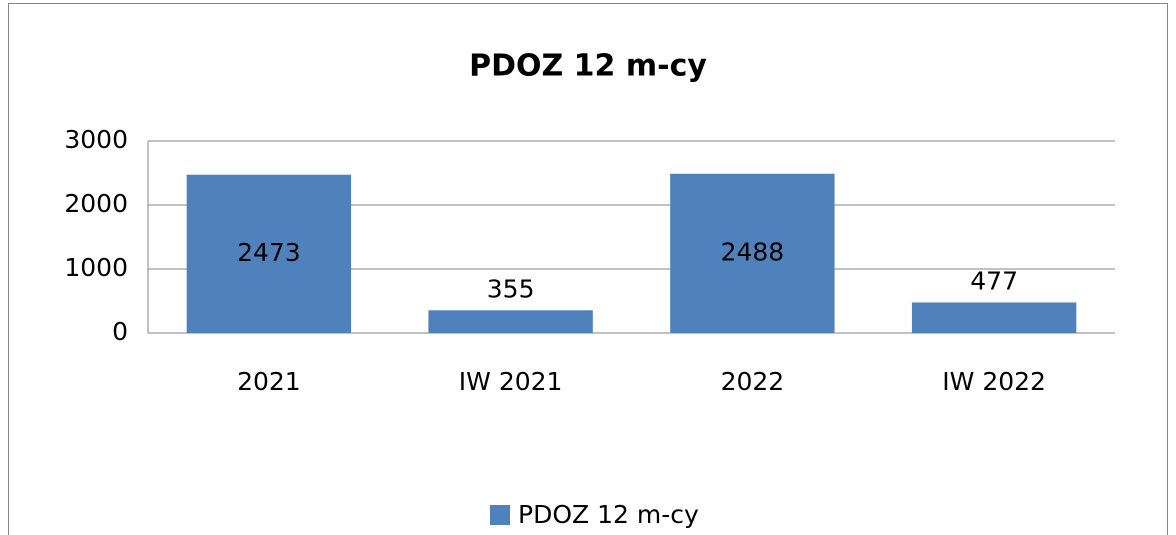 This screenshot has height=535, width=1176. Describe the element at coordinates (500, 515) in the screenshot. I see `legend-swatch` at that location.